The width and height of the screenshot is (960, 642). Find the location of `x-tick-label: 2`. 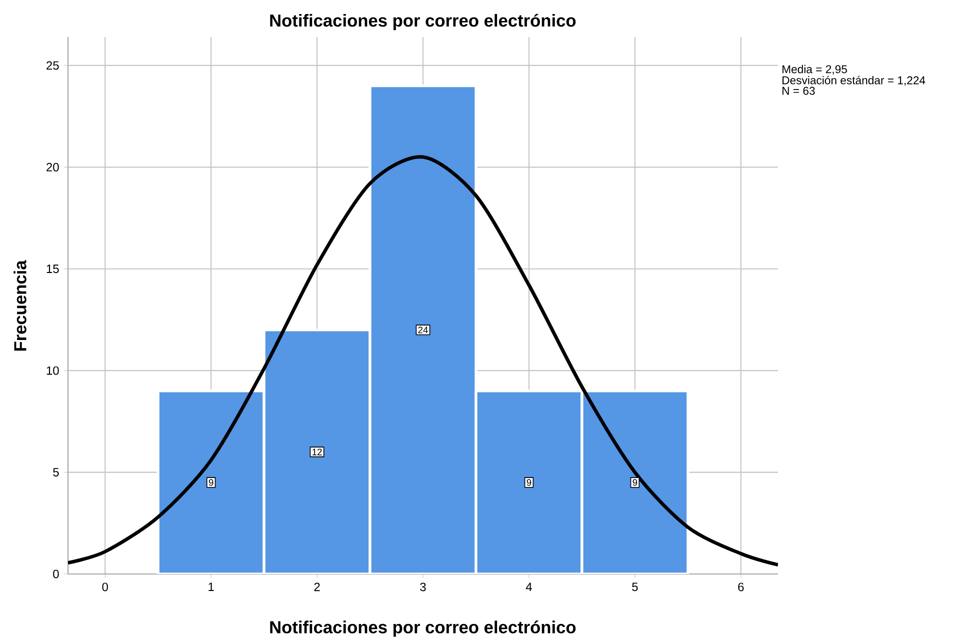

x-tick-label: 2 is located at coordinates (317, 587).